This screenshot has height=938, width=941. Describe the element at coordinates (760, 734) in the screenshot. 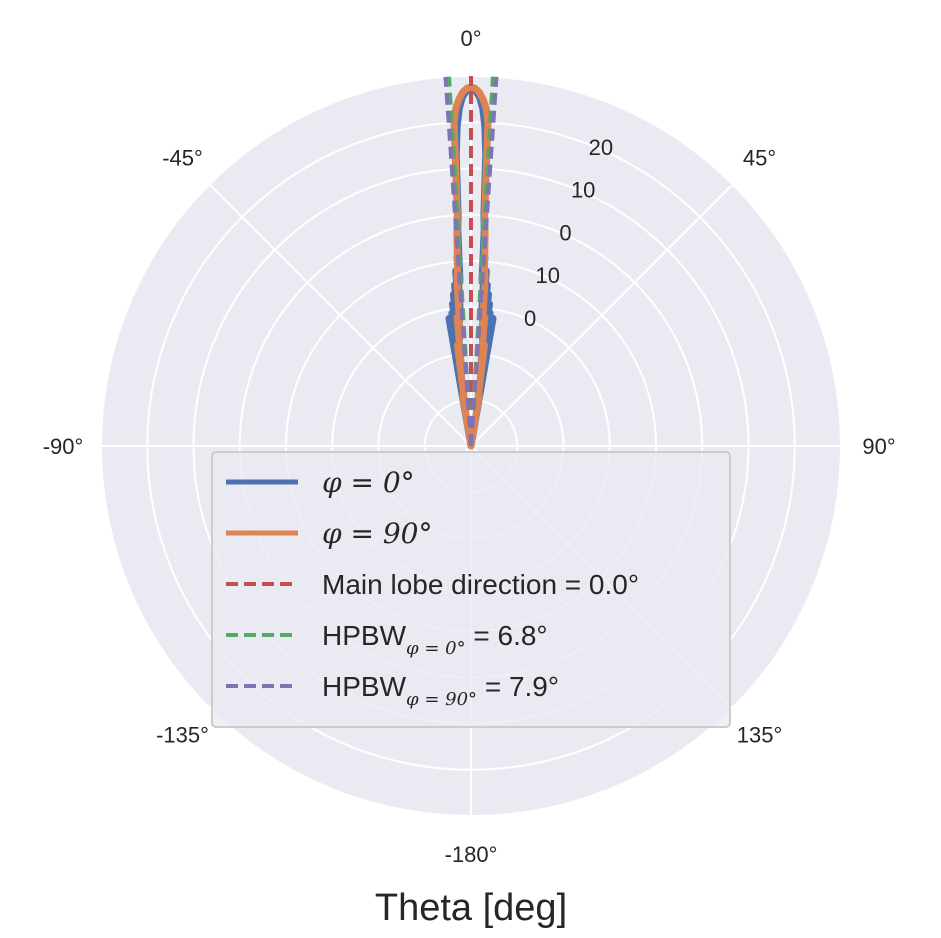

I see `angle-tick-label: 135°` at that location.